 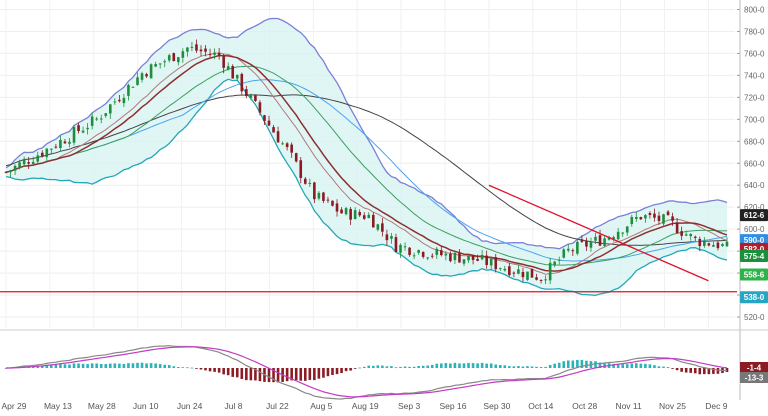 What do you see at coordinates (754, 31) in the screenshot?
I see `y-tick-label: 780-0` at bounding box center [754, 31].